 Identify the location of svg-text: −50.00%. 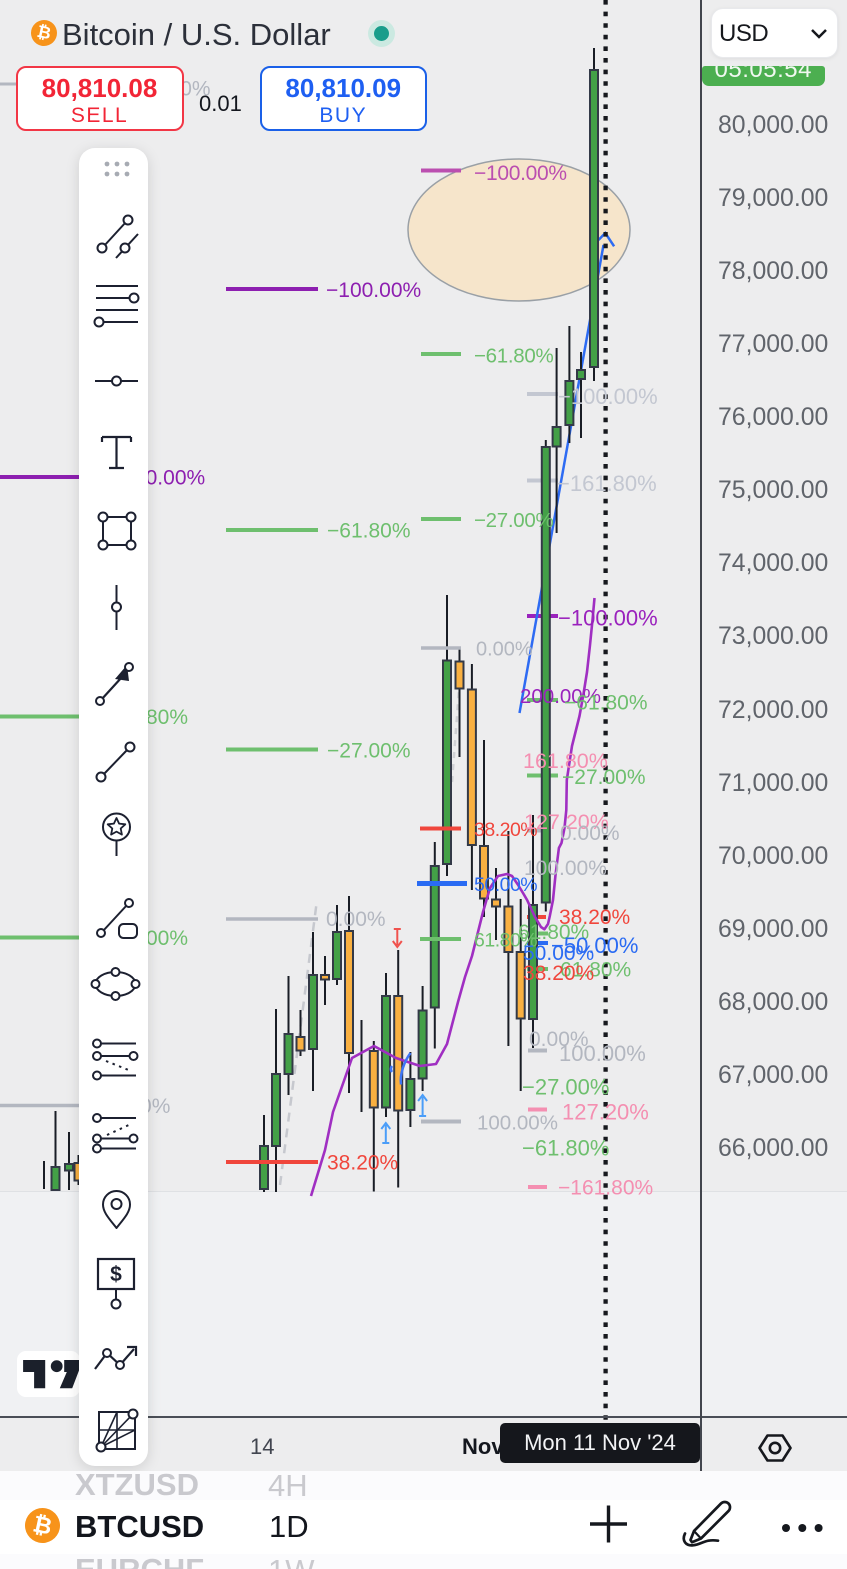
(594, 945).